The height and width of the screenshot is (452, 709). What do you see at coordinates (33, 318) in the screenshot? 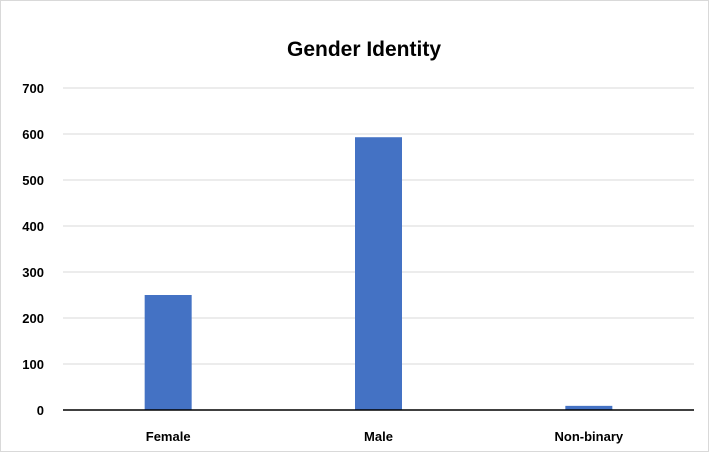
I see `y-tick-label: 200` at bounding box center [33, 318].